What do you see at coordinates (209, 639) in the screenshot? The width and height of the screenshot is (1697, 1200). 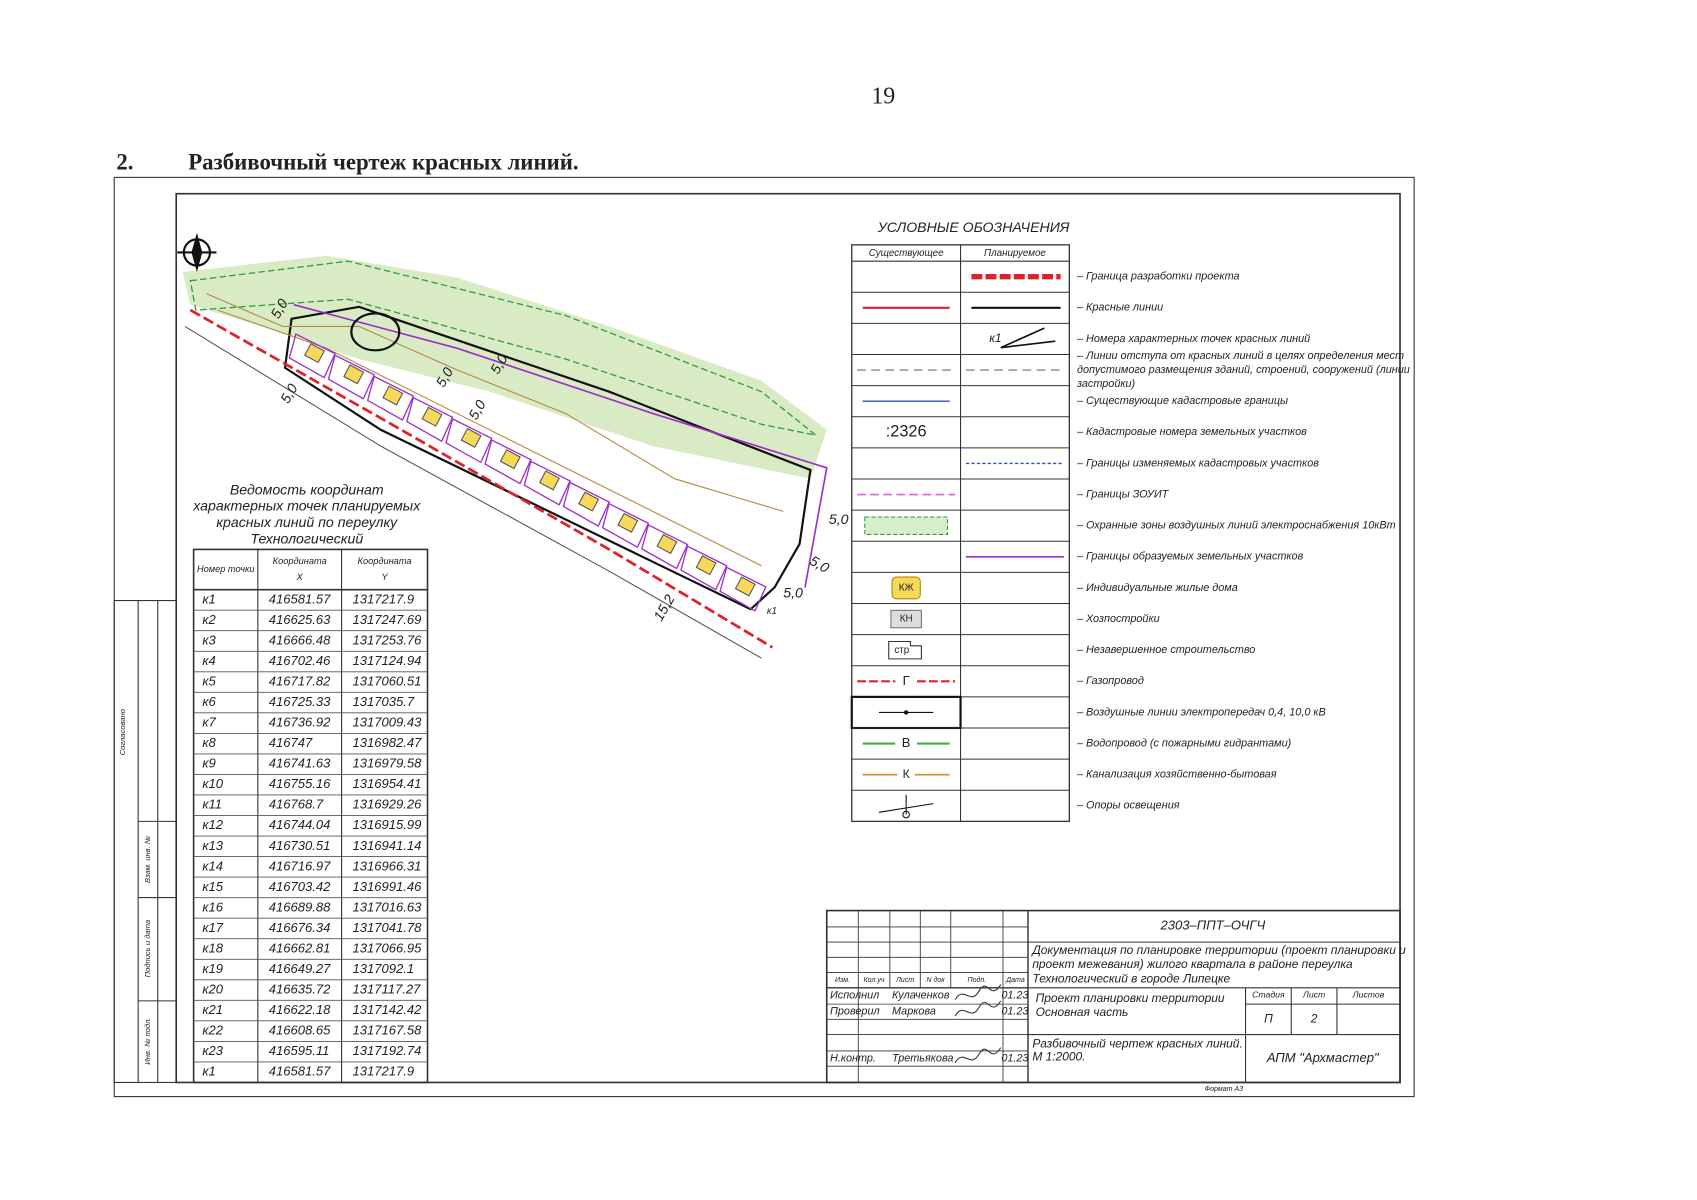 I see `table-cell: к3` at bounding box center [209, 639].